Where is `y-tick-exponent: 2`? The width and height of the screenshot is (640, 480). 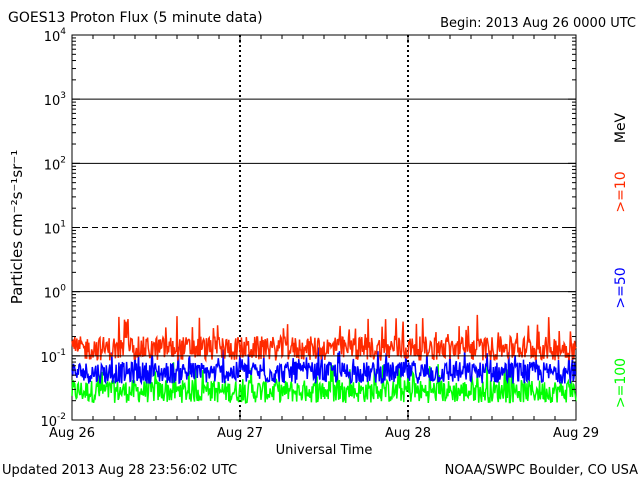
y-tick-exponent: 2 is located at coordinates (63, 160).